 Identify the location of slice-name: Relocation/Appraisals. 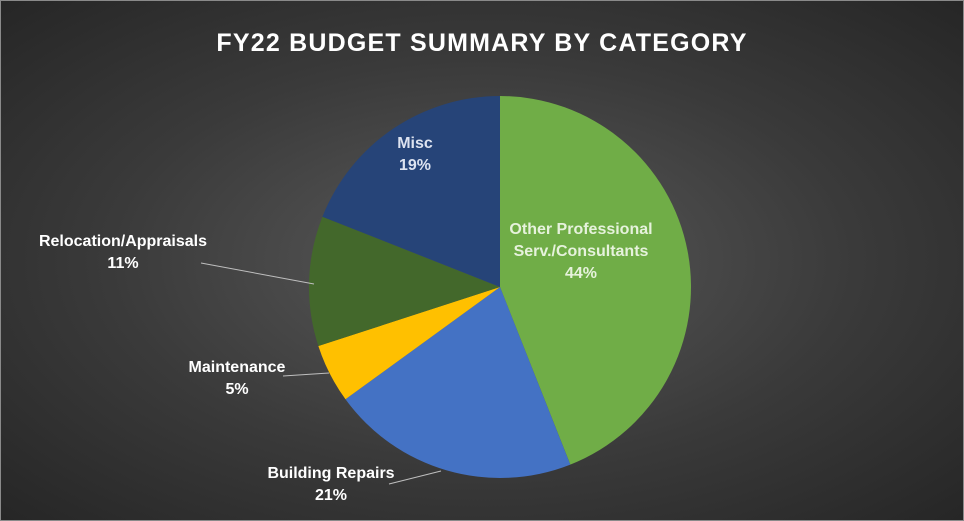
(123, 241).